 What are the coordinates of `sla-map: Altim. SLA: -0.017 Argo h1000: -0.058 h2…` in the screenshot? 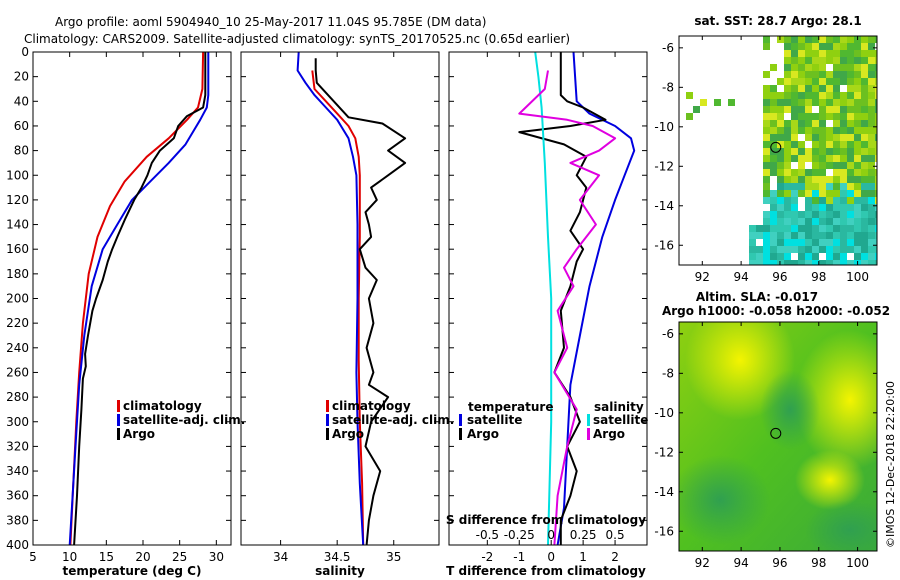 It's located at (772, 430).